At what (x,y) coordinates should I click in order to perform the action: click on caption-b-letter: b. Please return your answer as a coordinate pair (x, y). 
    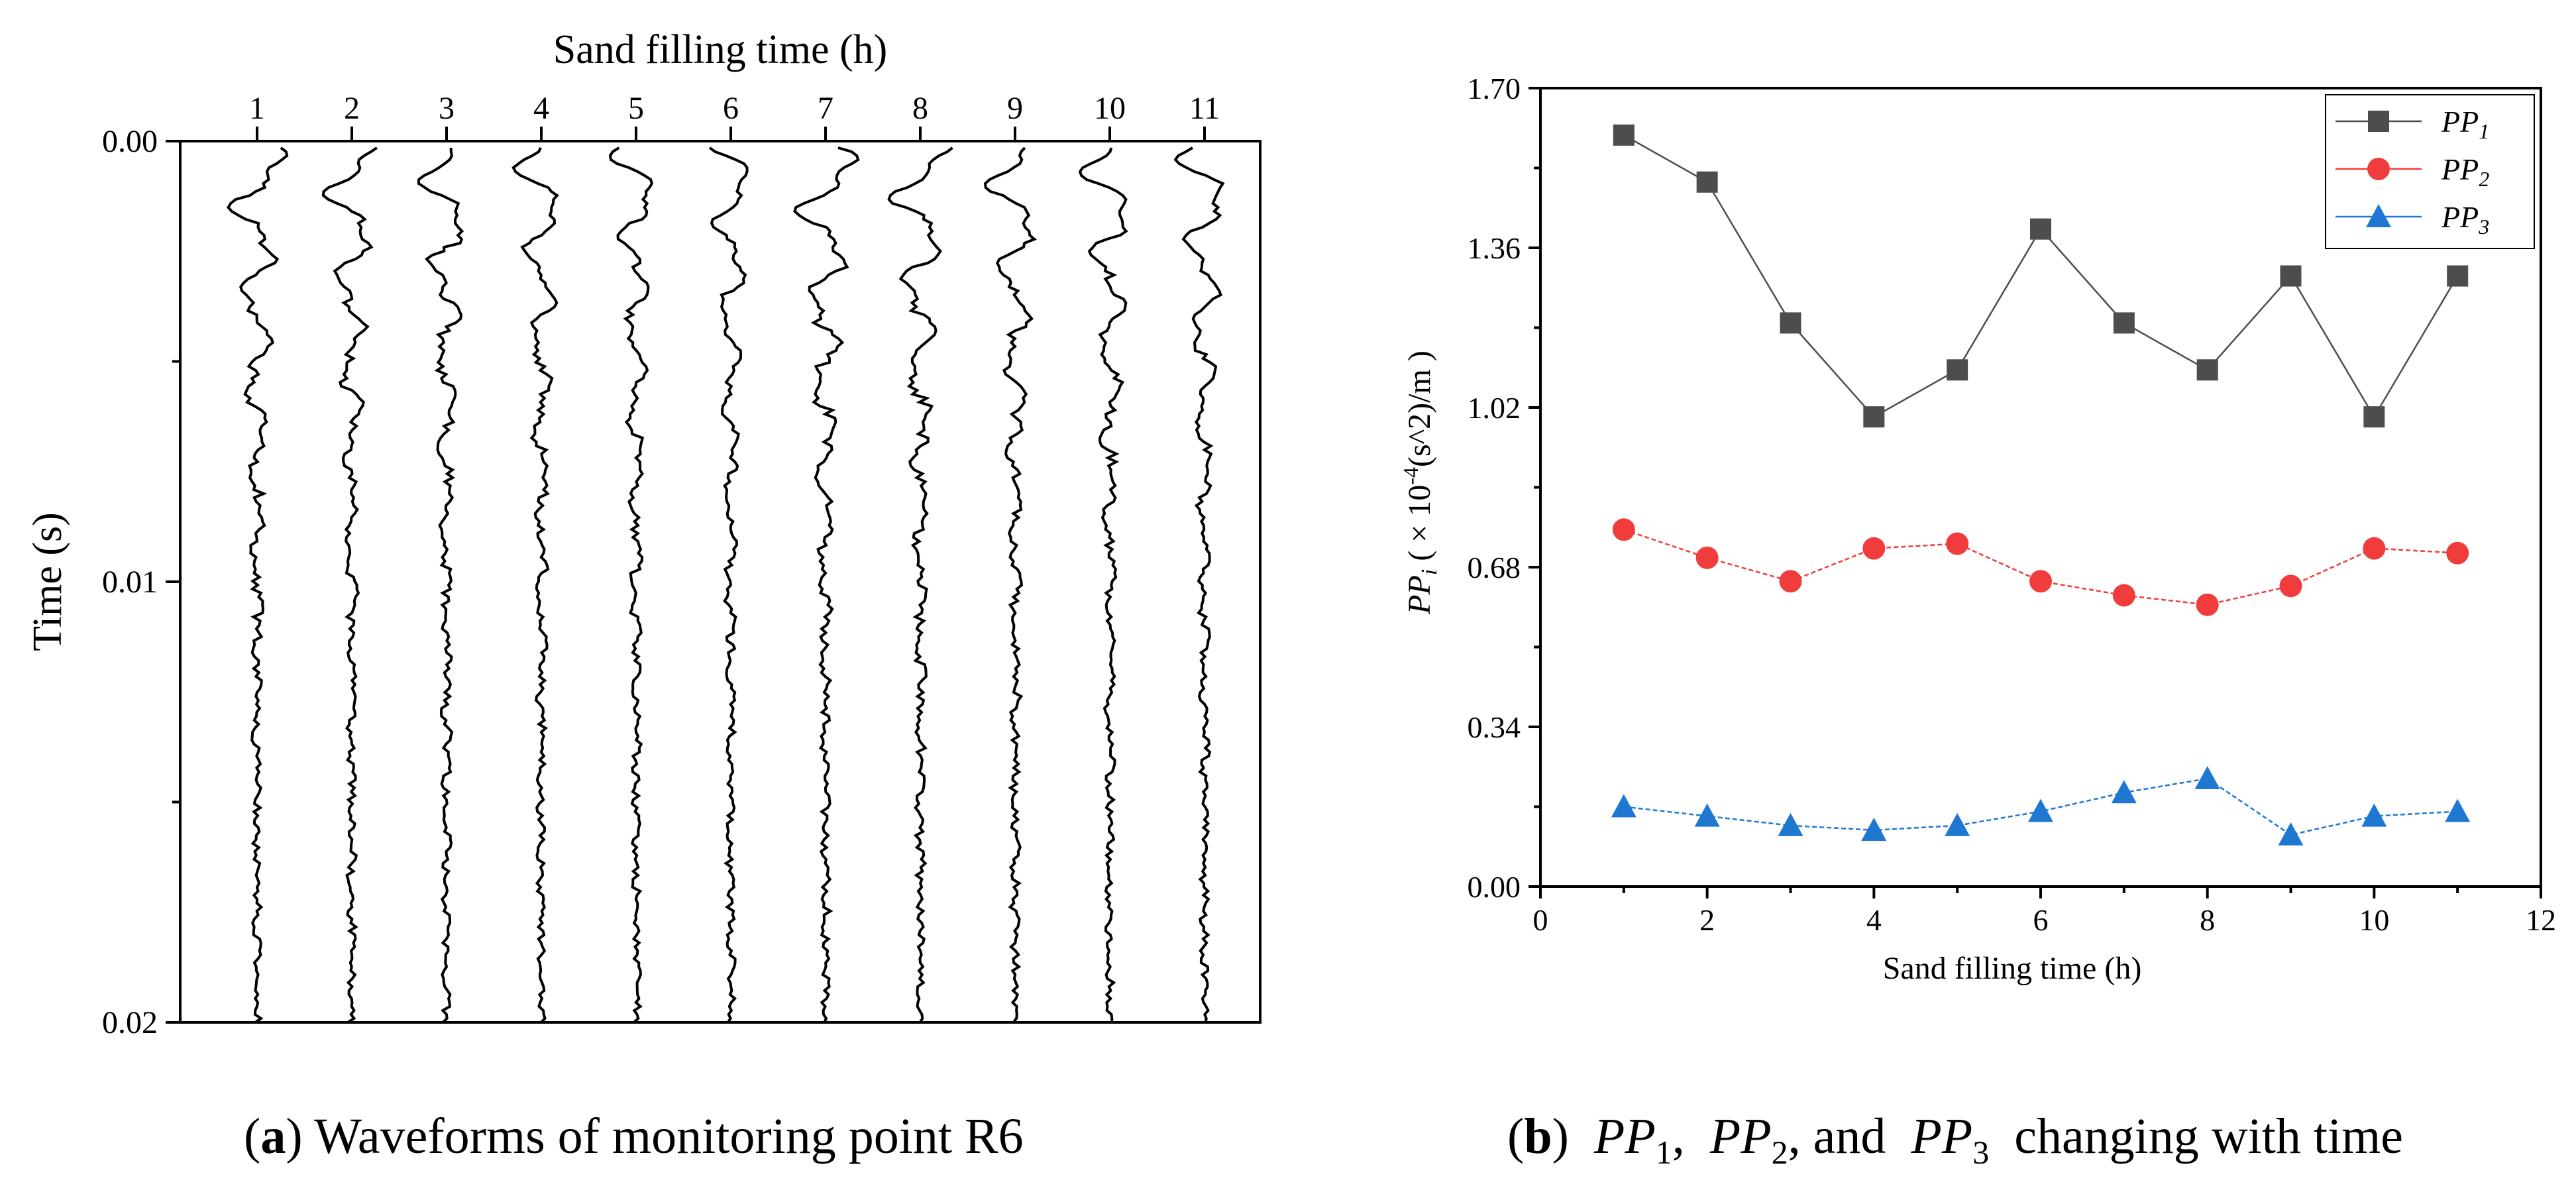
    Looking at the image, I should click on (1538, 1136).